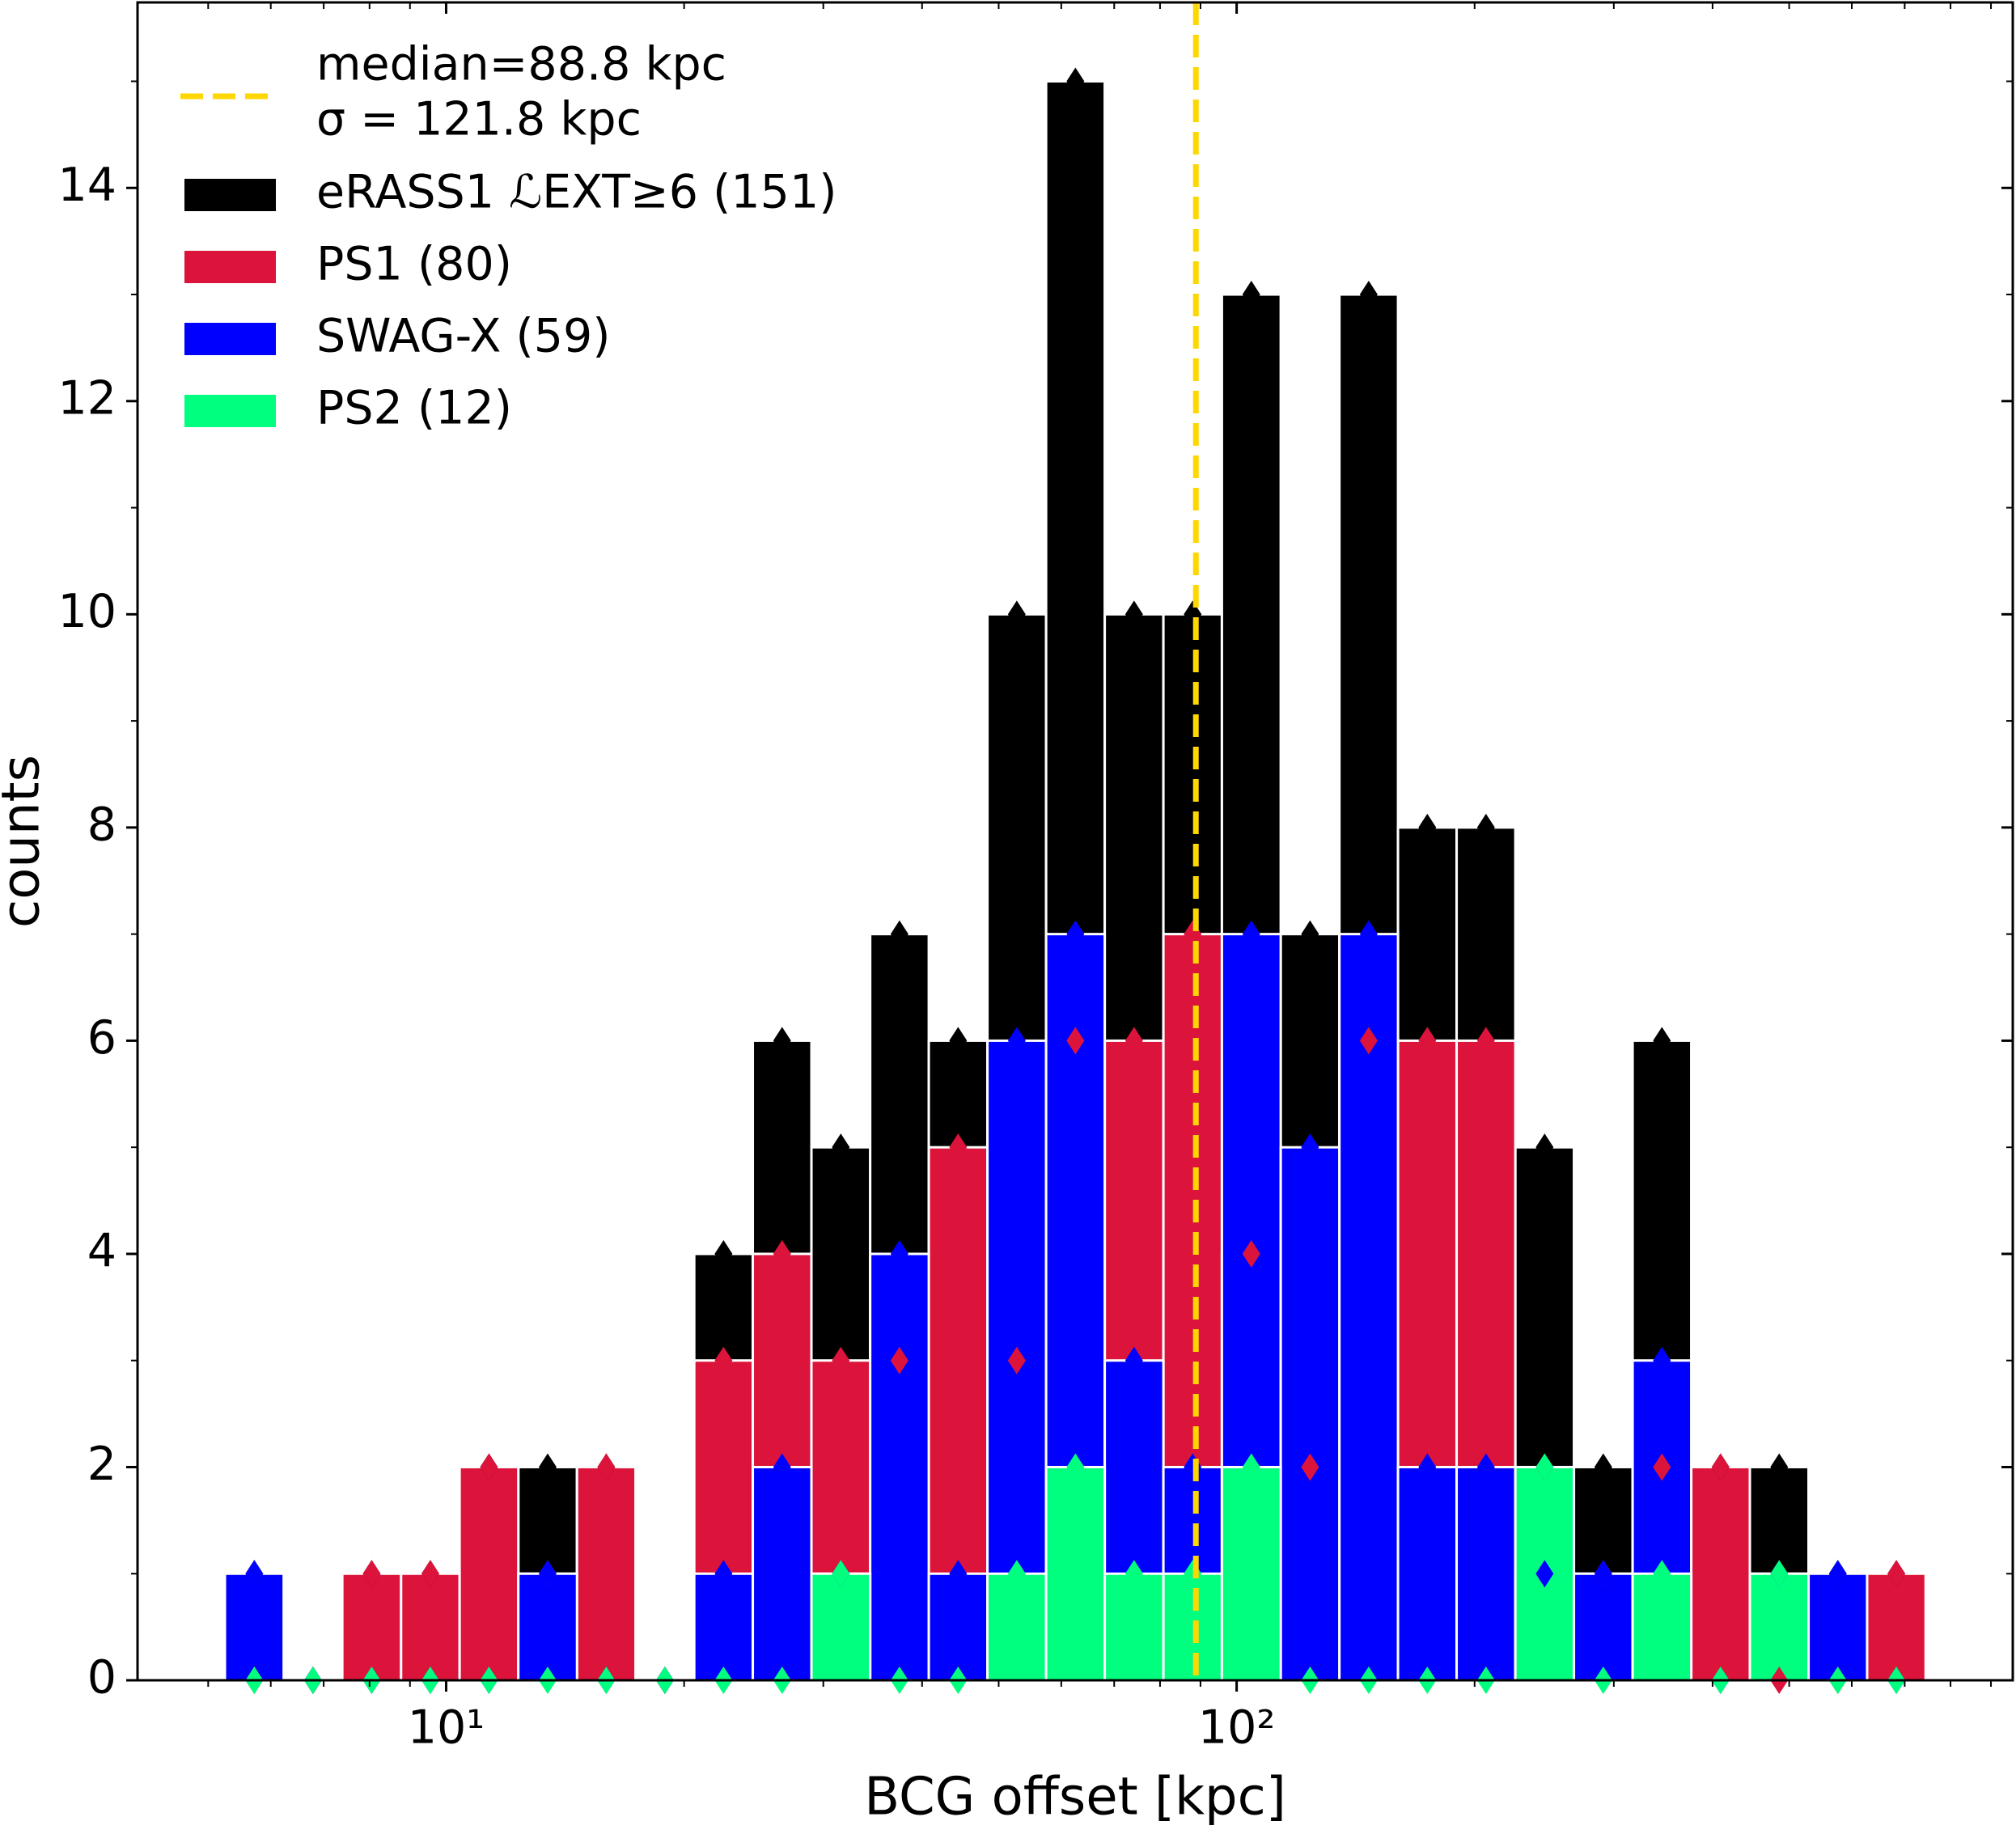 The image size is (2016, 1834). Describe the element at coordinates (414, 264) in the screenshot. I see `legend-label: PS1 (80)` at that location.